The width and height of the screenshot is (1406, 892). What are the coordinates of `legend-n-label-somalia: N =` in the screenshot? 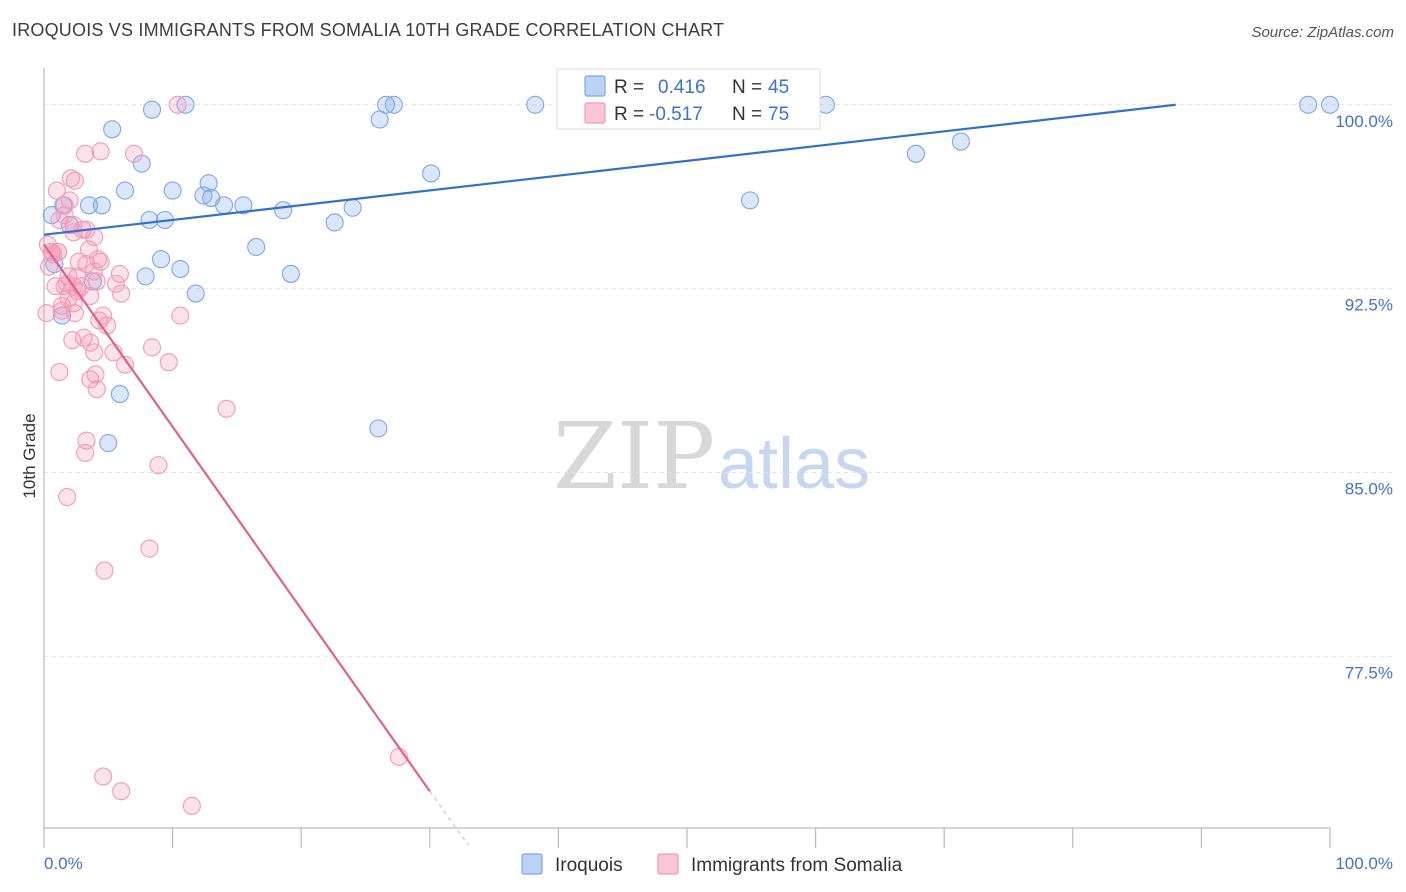 It's located at (747, 114).